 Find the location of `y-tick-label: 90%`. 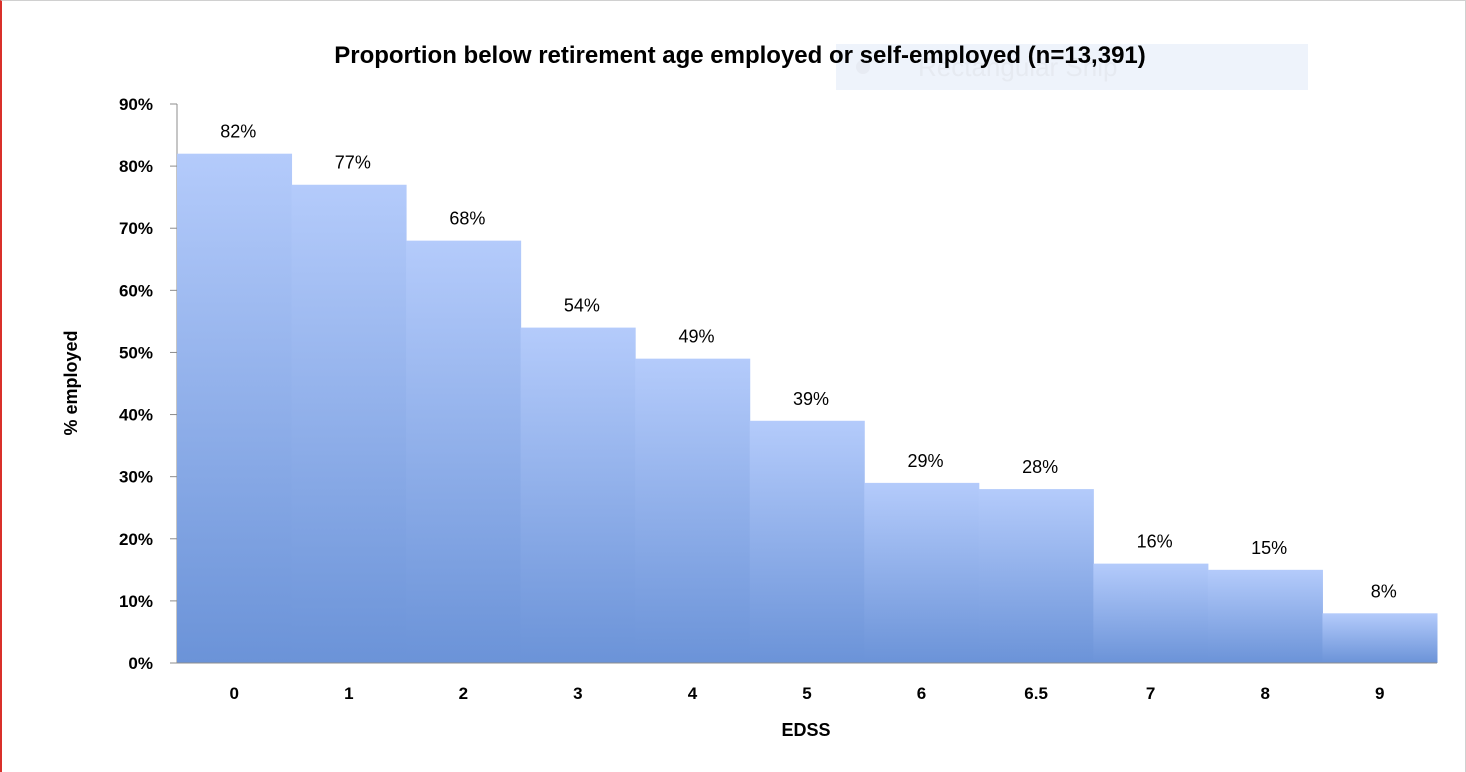

y-tick-label: 90% is located at coordinates (136, 104).